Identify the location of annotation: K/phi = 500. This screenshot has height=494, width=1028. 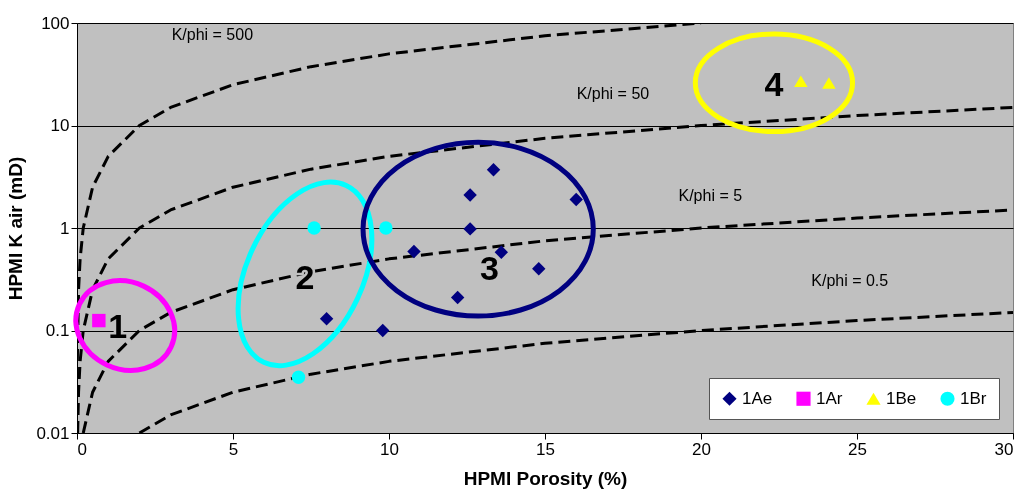
(212, 35).